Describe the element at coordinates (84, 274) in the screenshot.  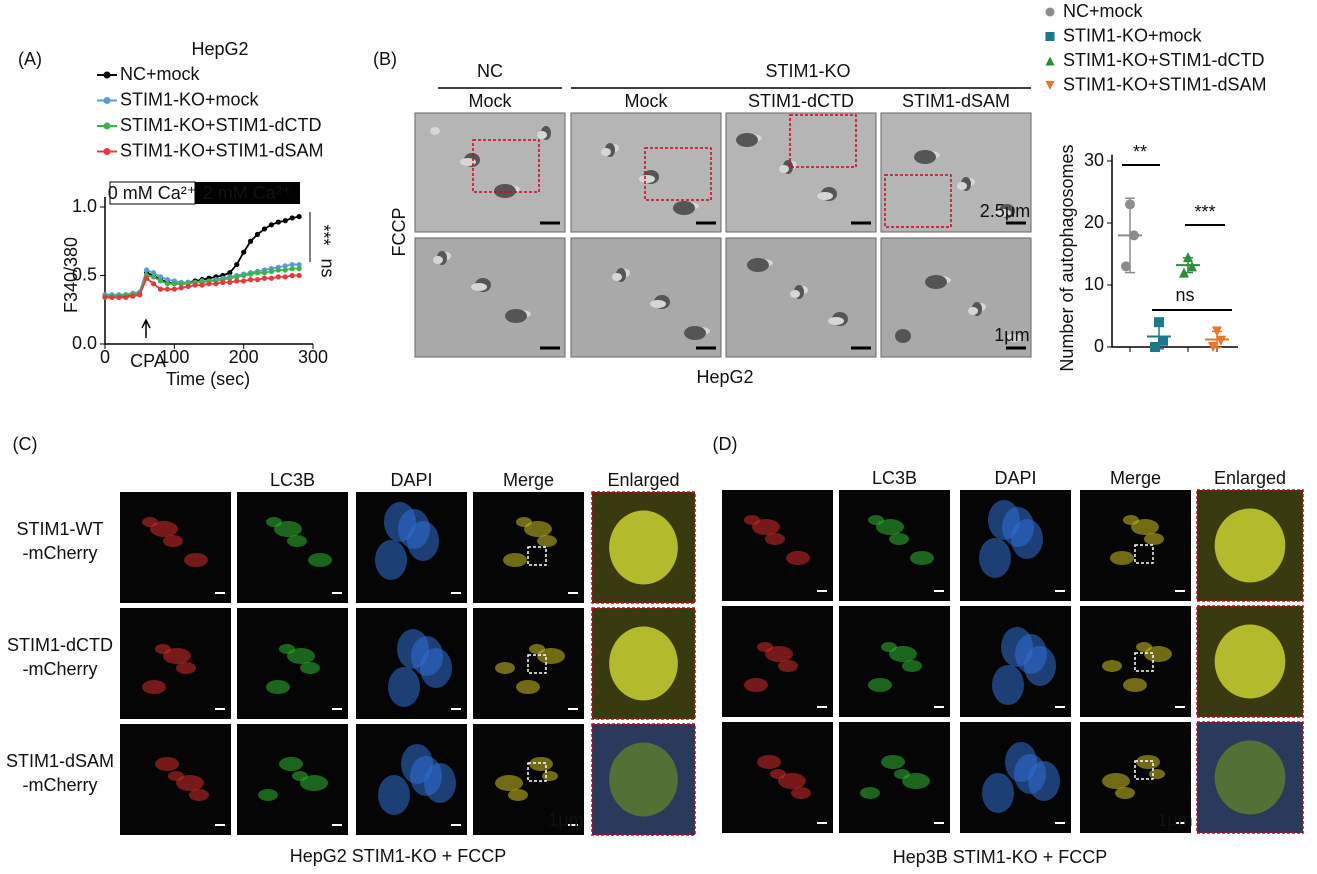
I see `y-tick-label: 0.5` at that location.